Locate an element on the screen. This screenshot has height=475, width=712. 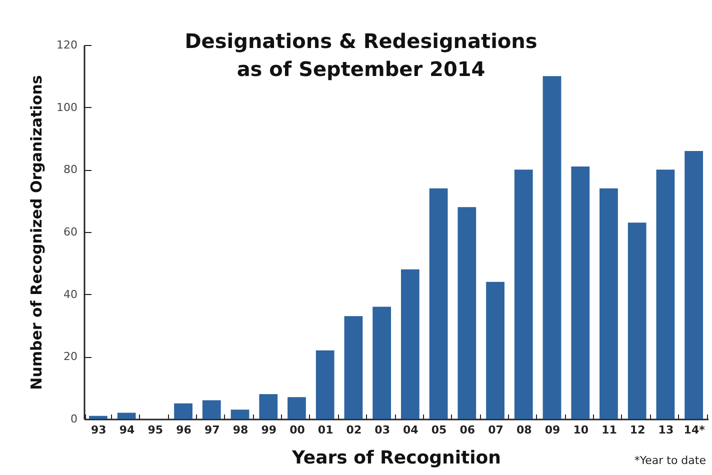
x-tick-label: 10 is located at coordinates (581, 430).